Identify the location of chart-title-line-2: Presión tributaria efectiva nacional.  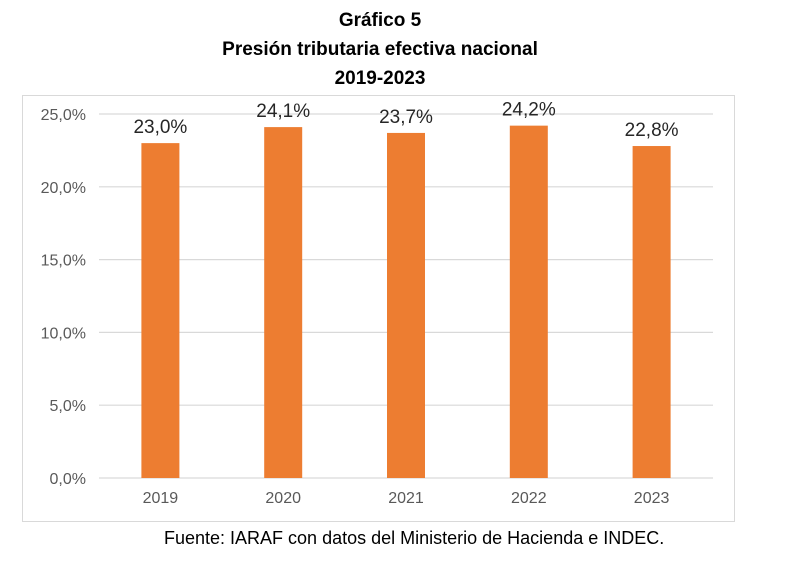
(380, 49).